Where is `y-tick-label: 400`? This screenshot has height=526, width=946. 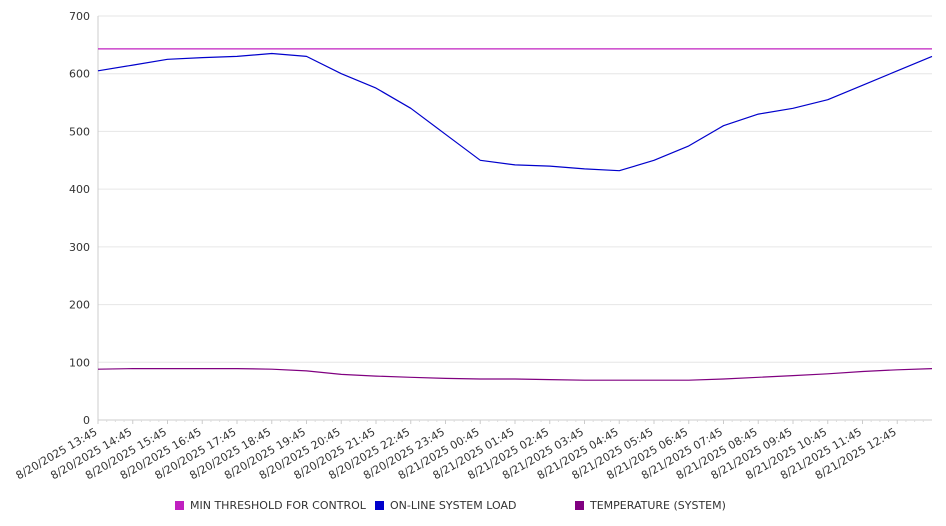
y-tick-label: 400 is located at coordinates (79, 189).